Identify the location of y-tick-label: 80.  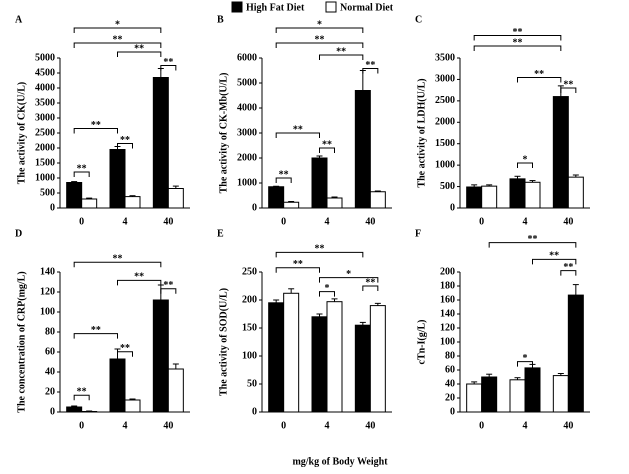
(50, 331).